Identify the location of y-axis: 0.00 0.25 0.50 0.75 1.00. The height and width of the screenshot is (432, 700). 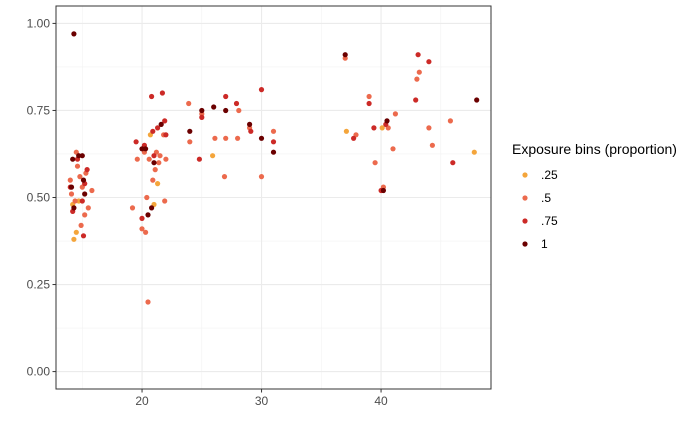
(41, 197).